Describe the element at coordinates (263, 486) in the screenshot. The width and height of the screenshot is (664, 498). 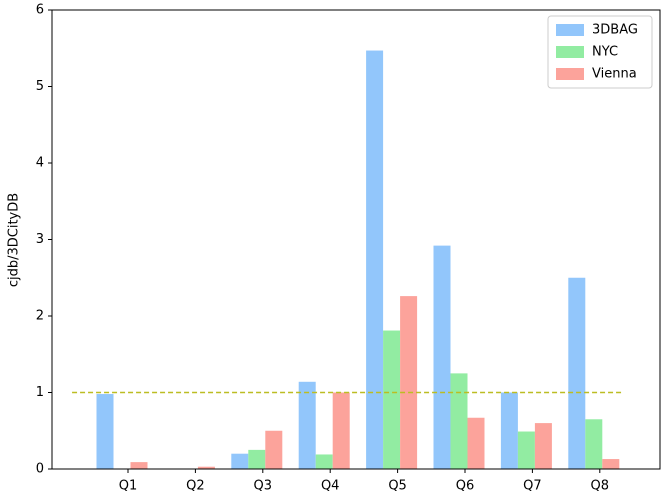
I see `x-tick-label: Q3` at that location.